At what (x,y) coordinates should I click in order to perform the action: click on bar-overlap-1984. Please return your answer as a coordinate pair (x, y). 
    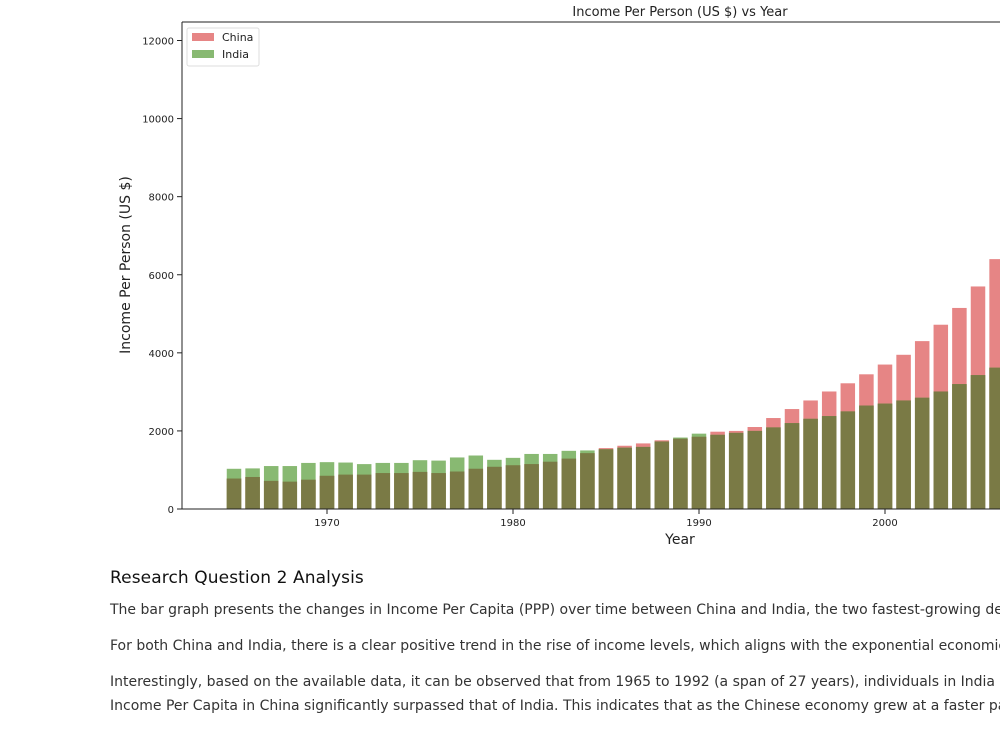
    Looking at the image, I should click on (587, 481).